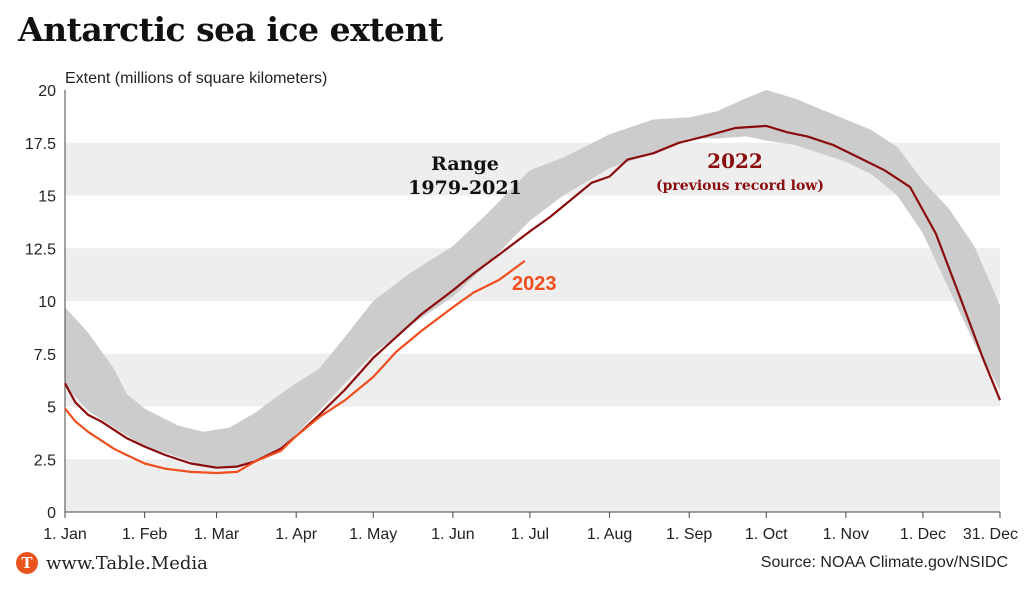  I want to click on y-tick-label: 0, so click(51, 513).